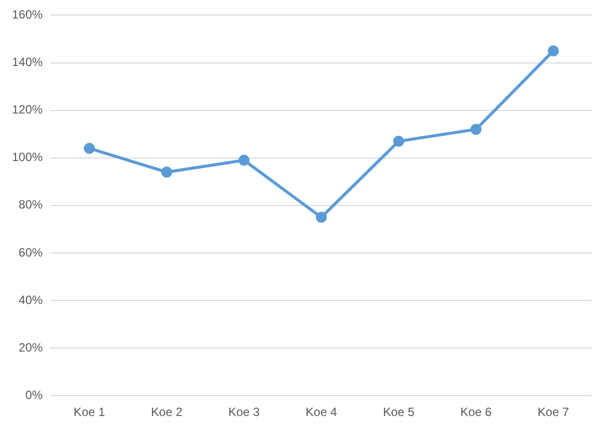 This screenshot has width=600, height=434. What do you see at coordinates (28, 62) in the screenshot?
I see `y-tick-label: 140%` at bounding box center [28, 62].